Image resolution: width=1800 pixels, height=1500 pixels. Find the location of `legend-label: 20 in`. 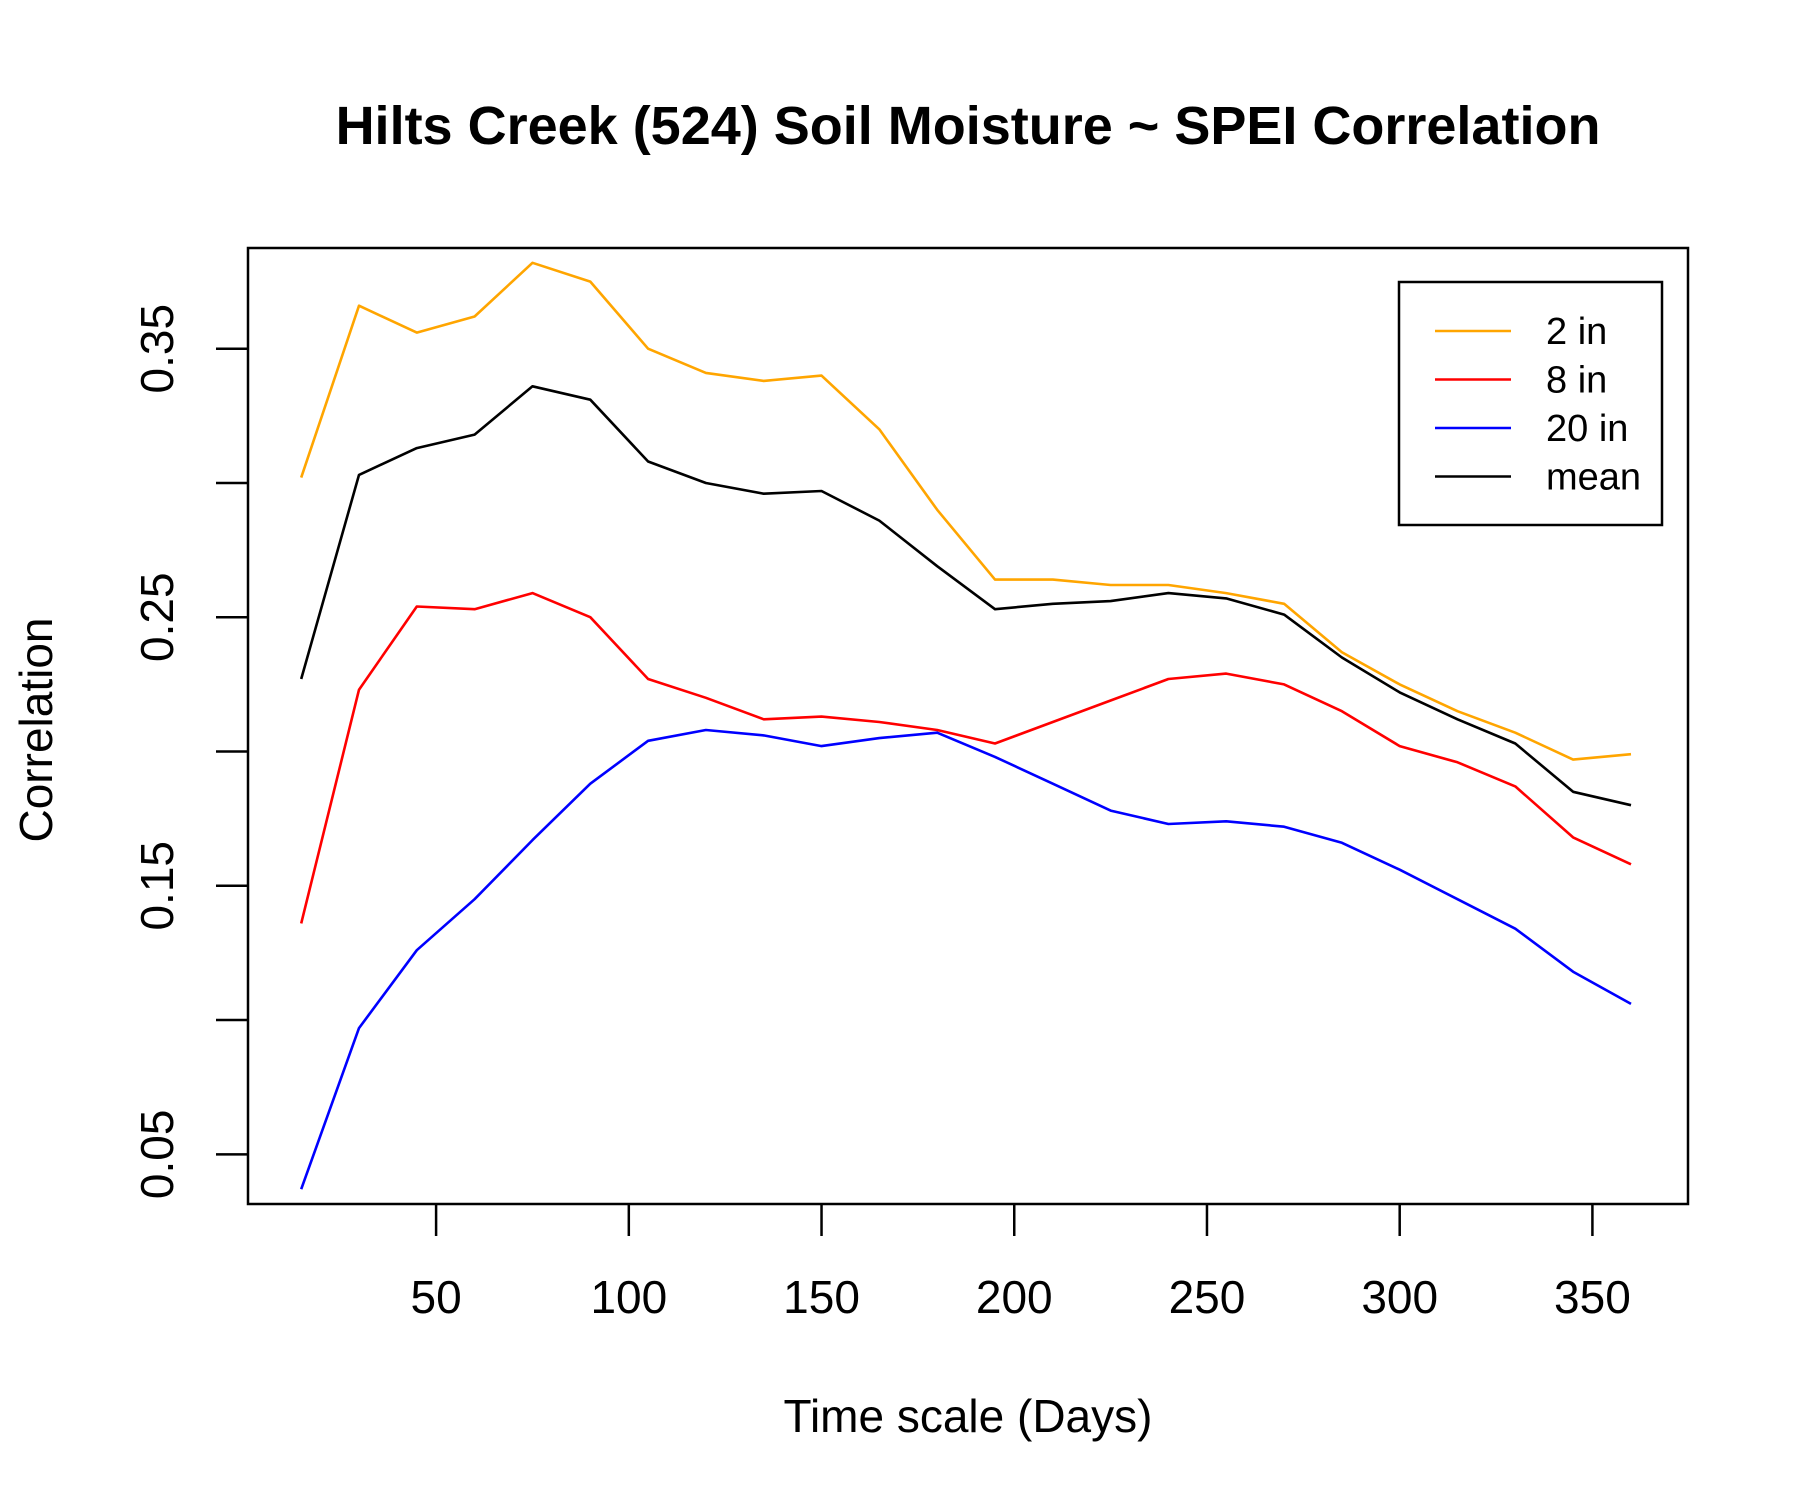

legend-label: 20 in is located at coordinates (1587, 429).